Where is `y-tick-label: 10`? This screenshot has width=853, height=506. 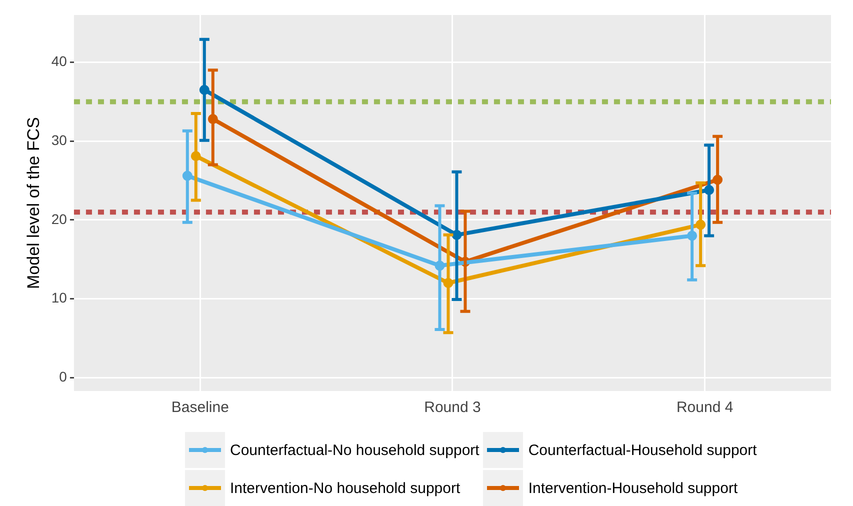
y-tick-label: 10 is located at coordinates (59, 298).